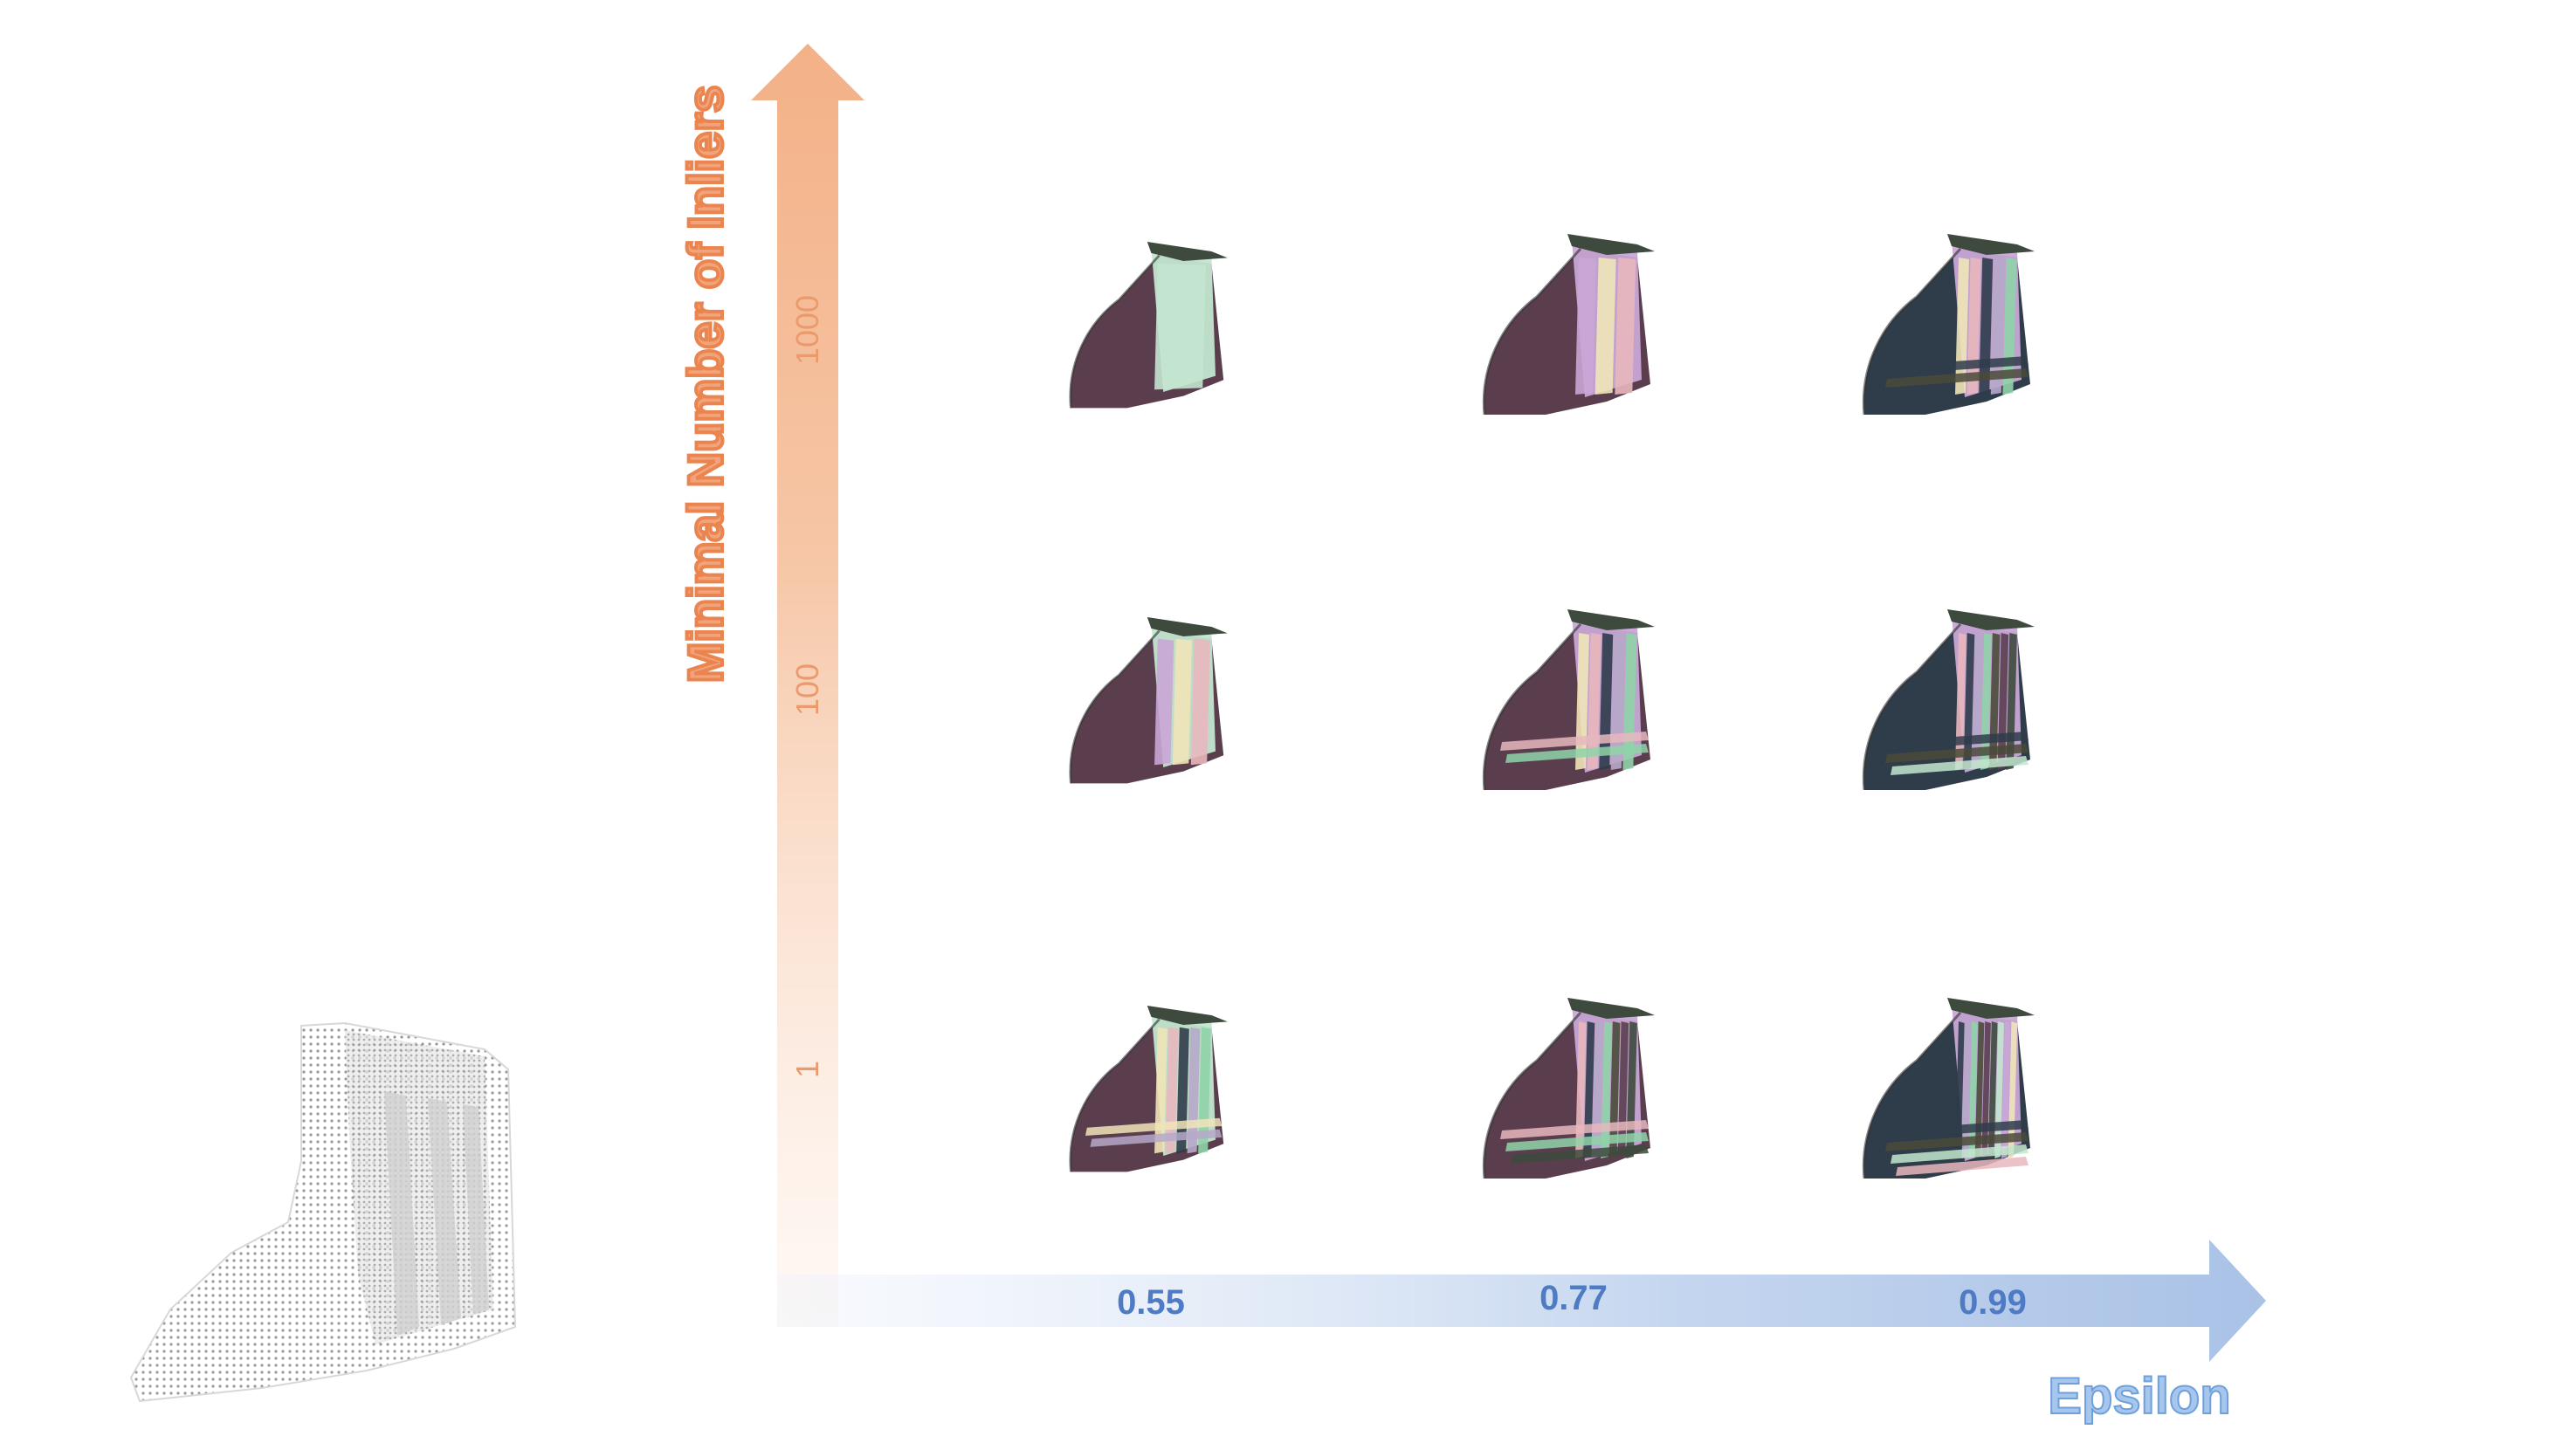 This screenshot has height=1450, width=2576. What do you see at coordinates (807, 690) in the screenshot?
I see `y-tick-100: 100` at bounding box center [807, 690].